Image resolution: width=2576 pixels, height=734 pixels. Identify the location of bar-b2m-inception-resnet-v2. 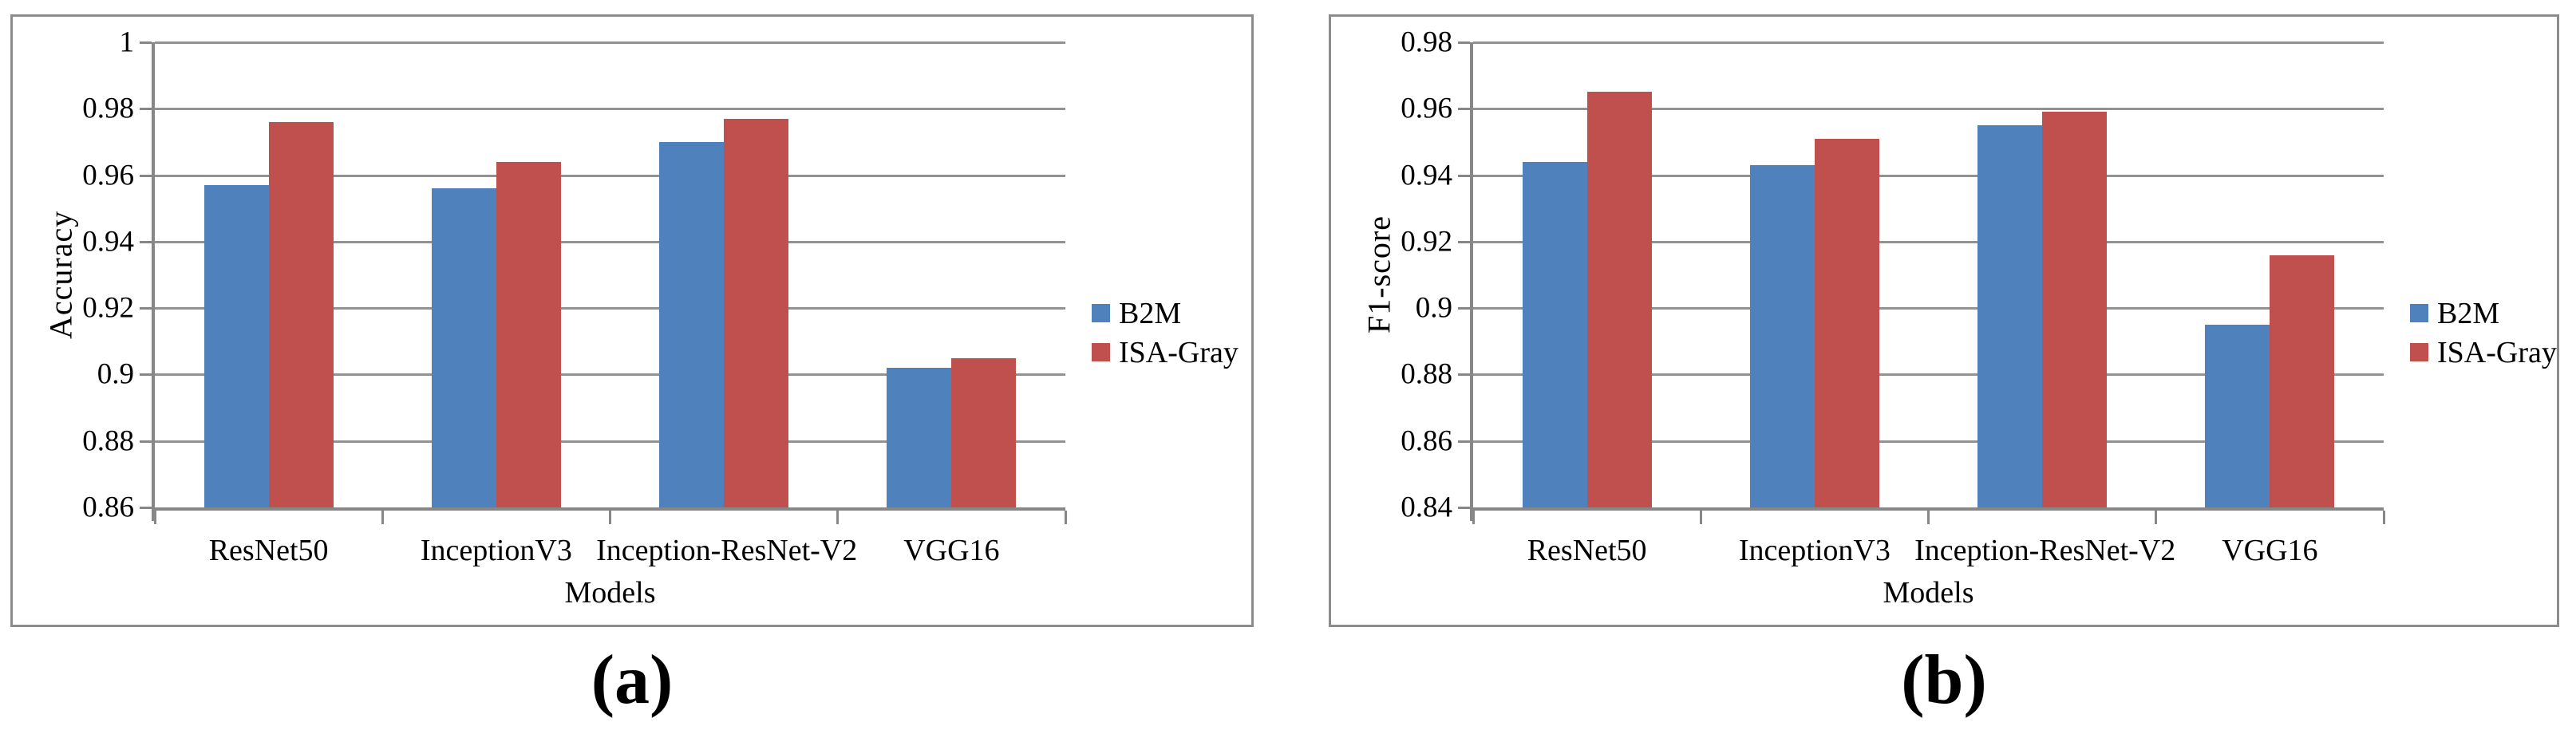
(2010, 316).